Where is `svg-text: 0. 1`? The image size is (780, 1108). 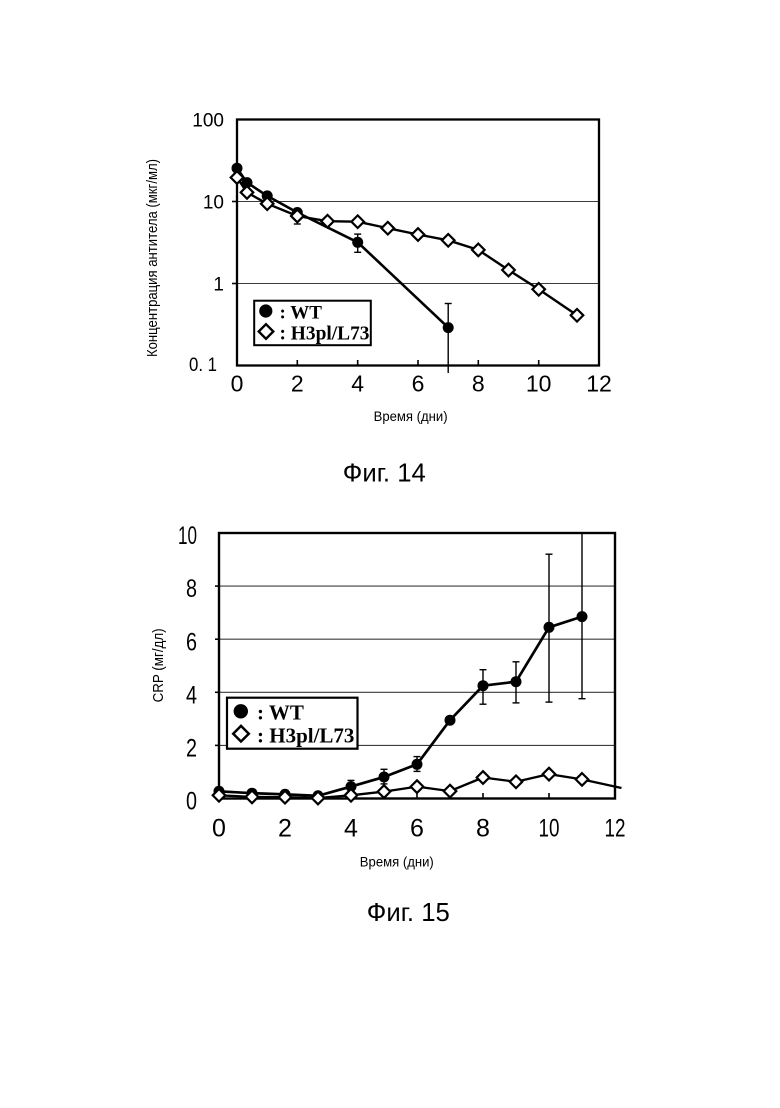
svg-text: 0. 1 is located at coordinates (203, 365).